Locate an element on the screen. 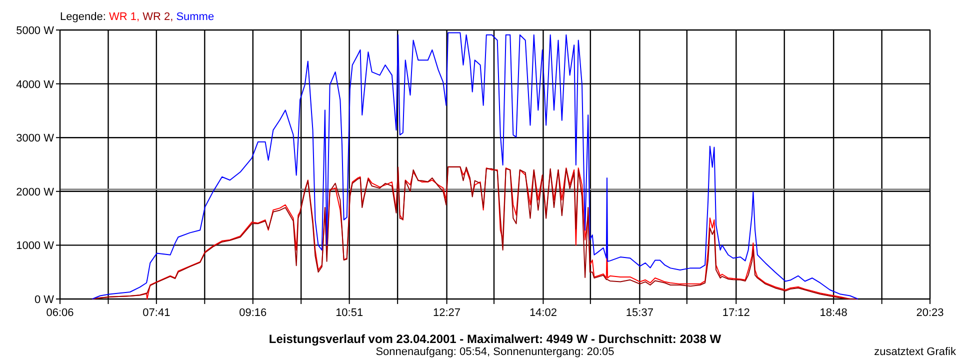 This screenshot has width=960, height=360. x-tick-label: 09:16 is located at coordinates (253, 313).